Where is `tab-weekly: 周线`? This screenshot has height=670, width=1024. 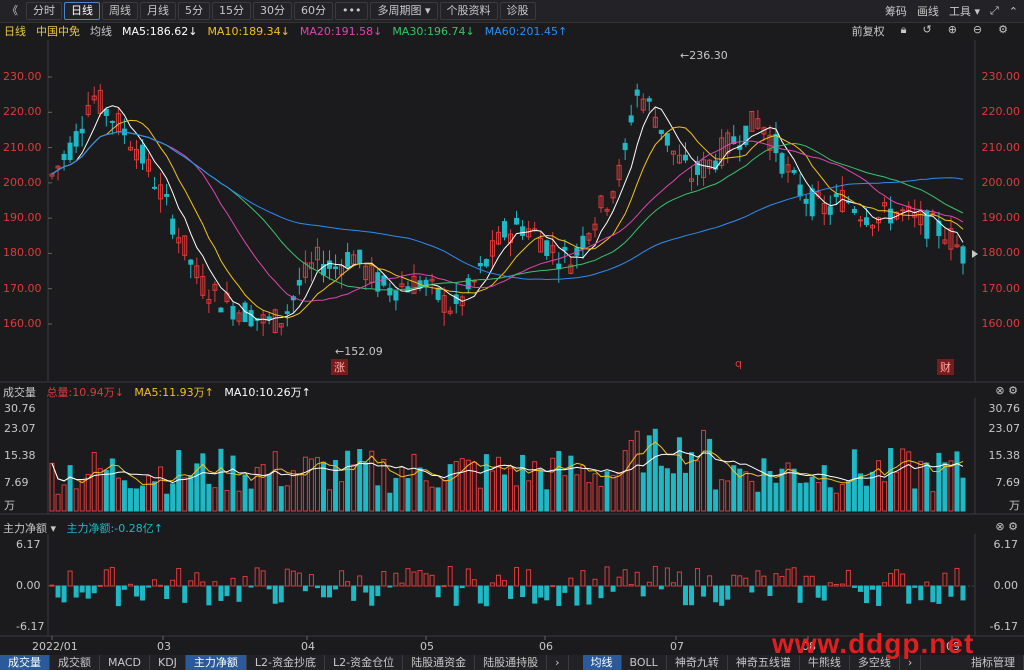 tab-weekly: 周线 is located at coordinates (120, 11).